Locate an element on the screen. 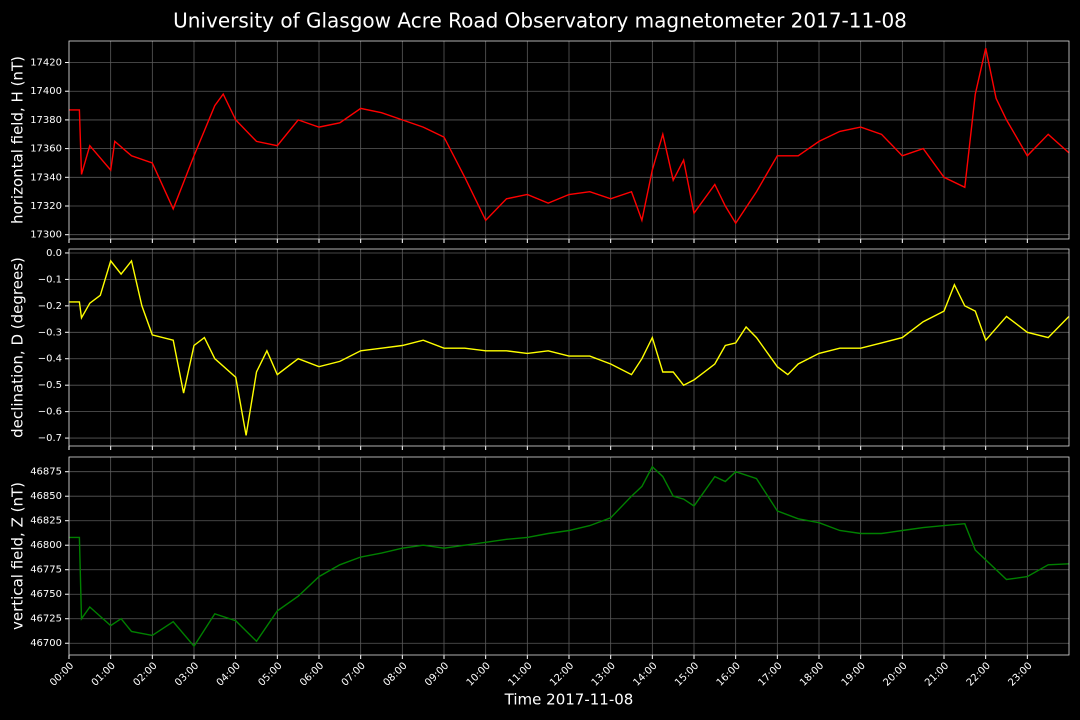 This screenshot has width=1080, height=720. y-axis-label: declination, D (degrees) is located at coordinates (18, 347).